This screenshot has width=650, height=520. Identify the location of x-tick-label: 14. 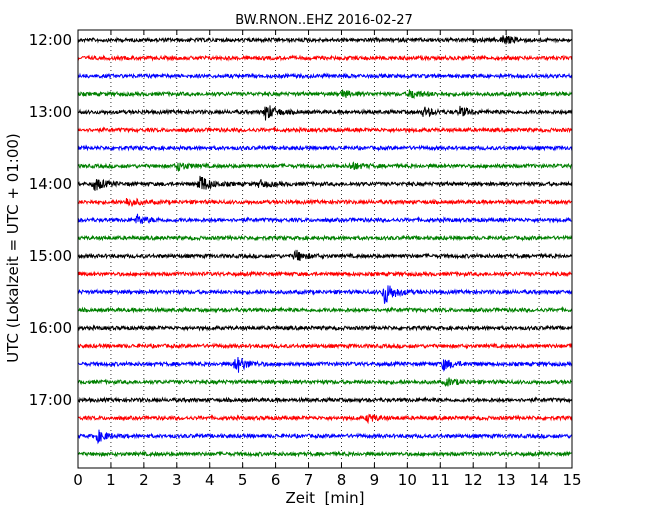
(539, 480).